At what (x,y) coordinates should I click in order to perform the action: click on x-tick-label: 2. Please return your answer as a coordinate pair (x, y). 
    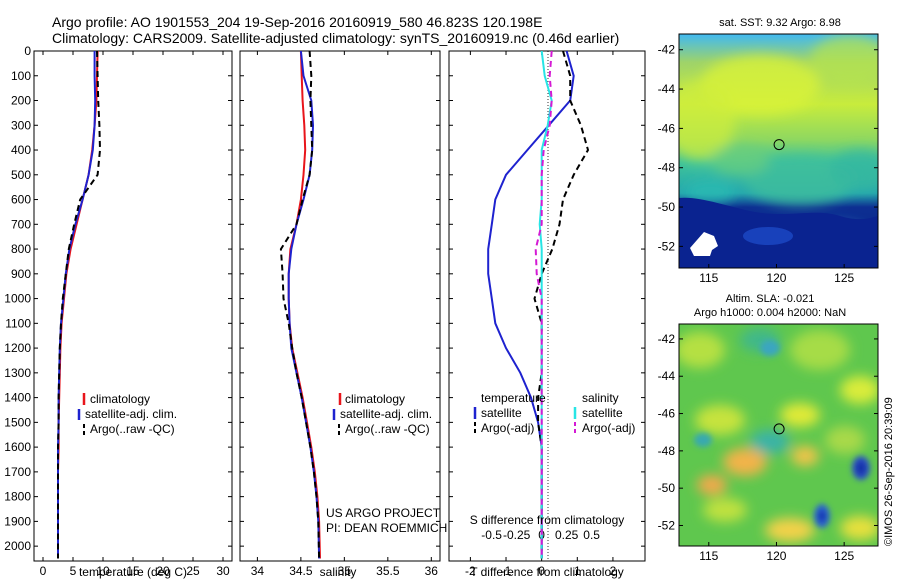
    Looking at the image, I should click on (613, 571).